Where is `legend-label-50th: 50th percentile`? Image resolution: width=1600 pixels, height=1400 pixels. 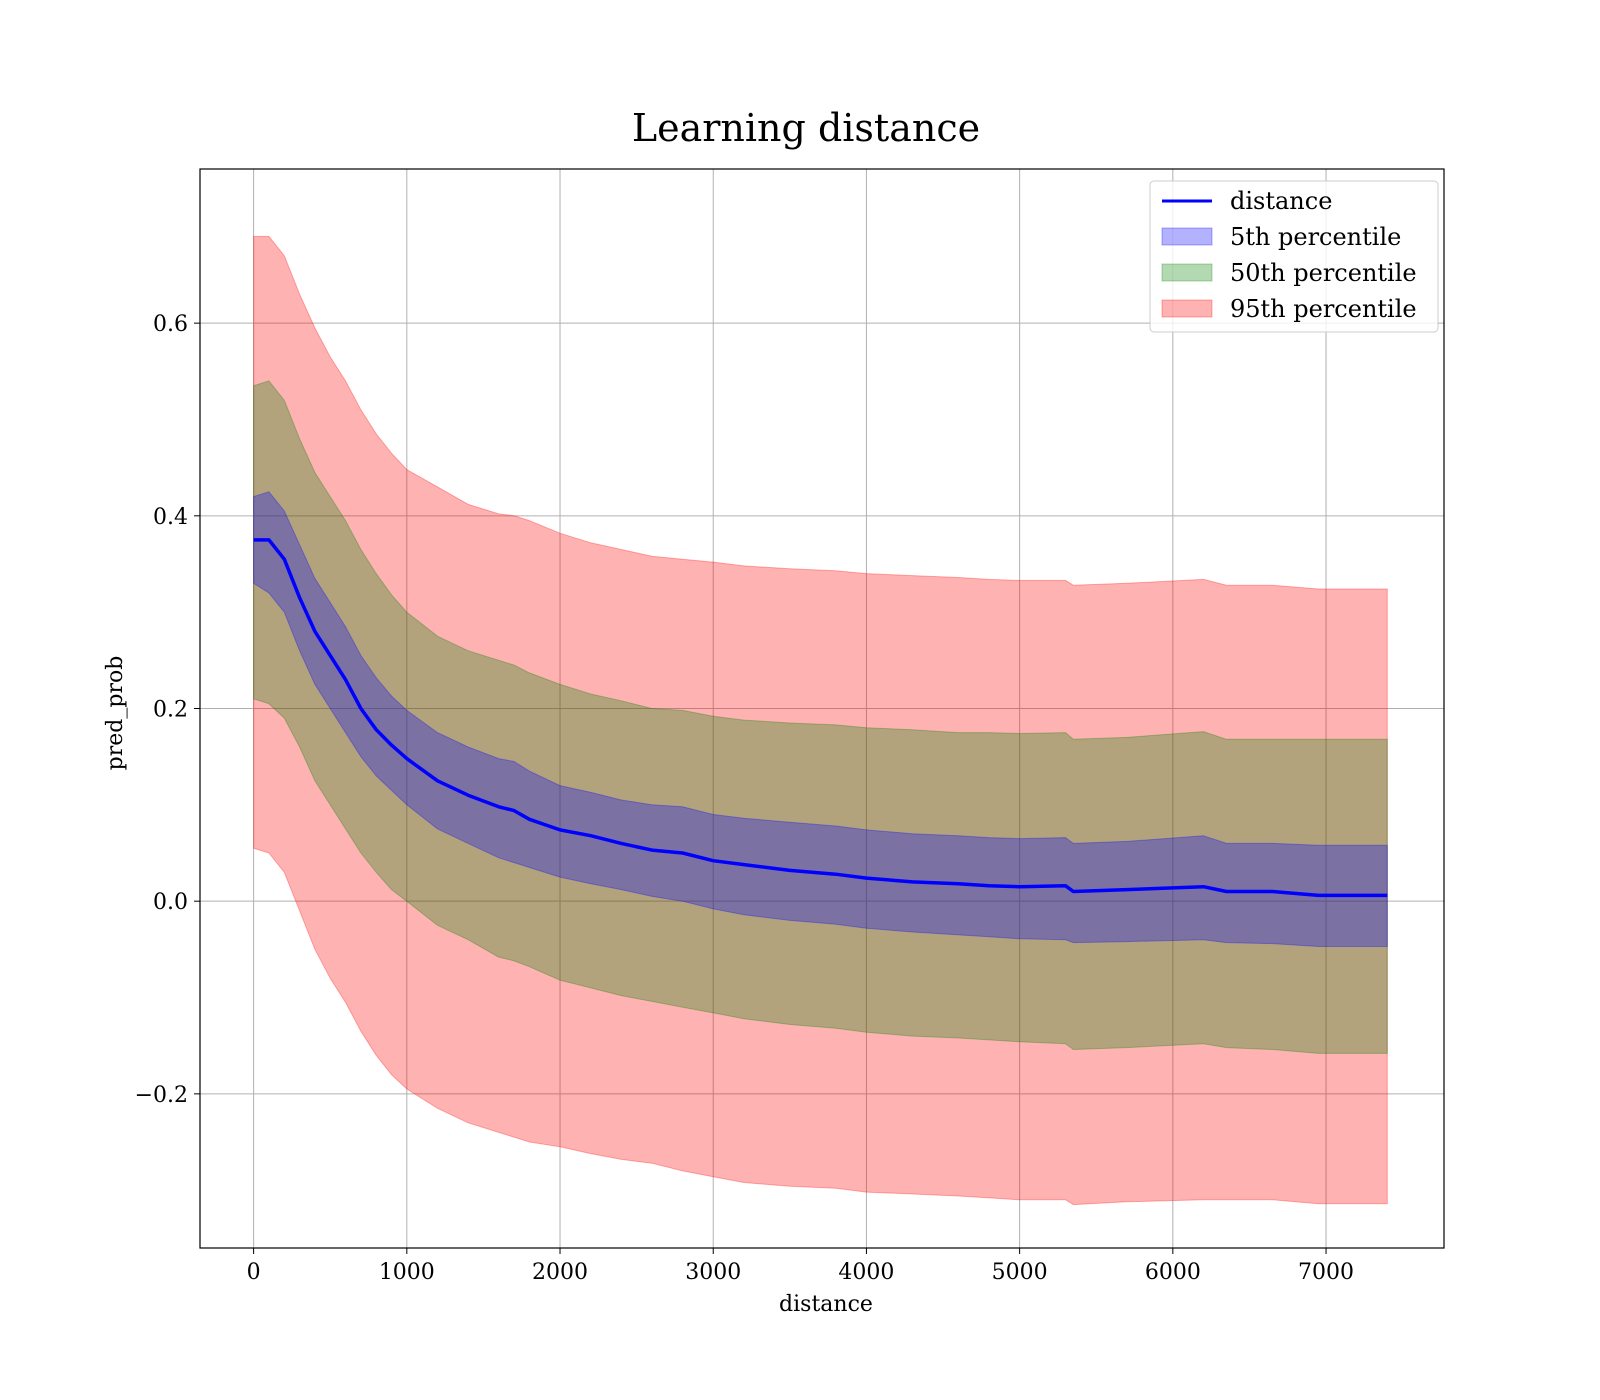
legend-label-50th: 50th percentile is located at coordinates (1323, 273).